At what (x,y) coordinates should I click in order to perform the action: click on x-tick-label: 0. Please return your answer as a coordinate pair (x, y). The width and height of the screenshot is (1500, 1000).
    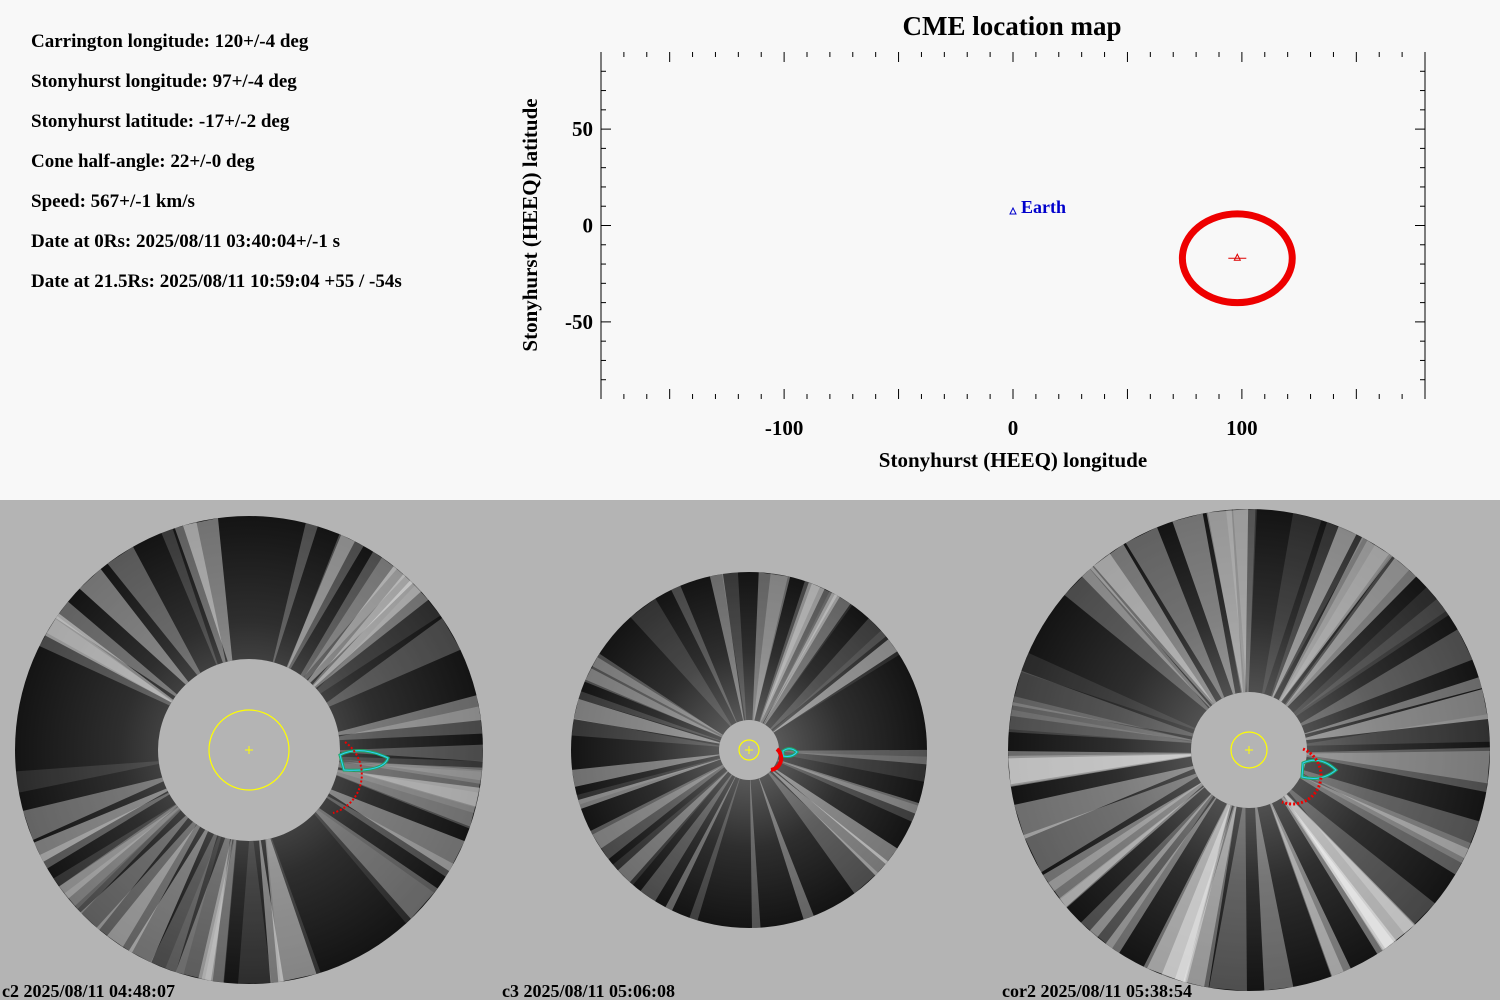
    Looking at the image, I should click on (1013, 428).